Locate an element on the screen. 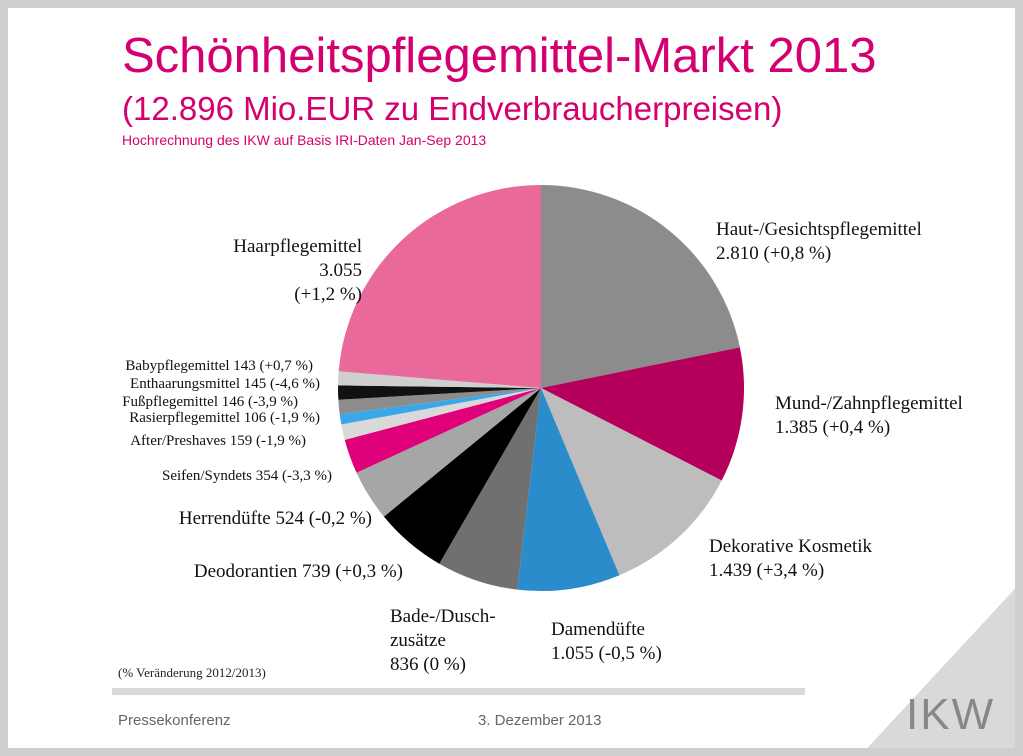  label-name: Babypflegemittel is located at coordinates (177, 366).